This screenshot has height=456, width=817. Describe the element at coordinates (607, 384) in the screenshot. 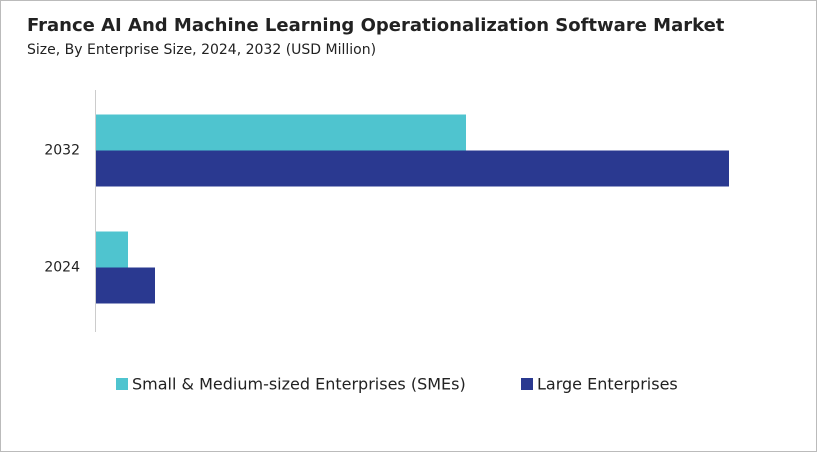

I see `legend-label: Large Enterprises` at that location.